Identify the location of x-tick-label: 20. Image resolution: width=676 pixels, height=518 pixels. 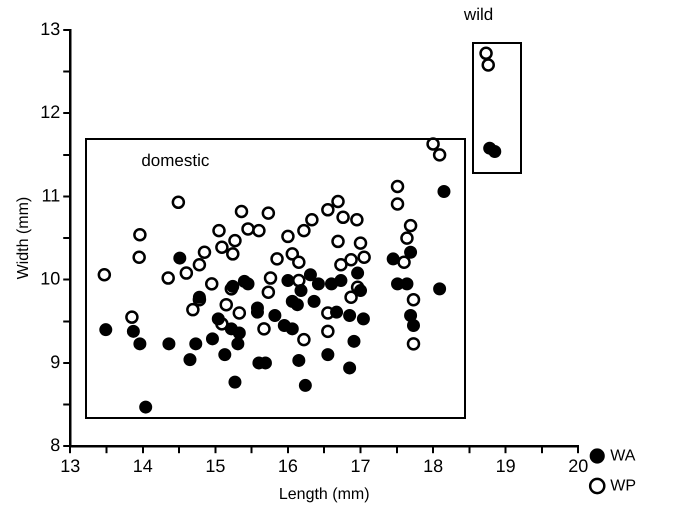
(578, 466).